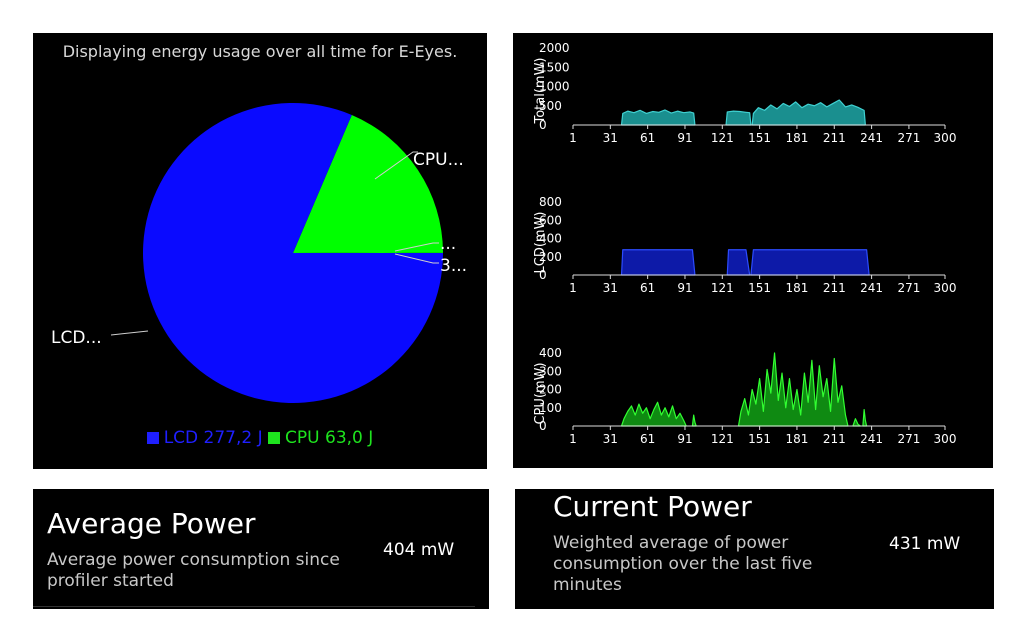 The image size is (1020, 641). Describe the element at coordinates (368, 184) in the screenshot. I see `pie-slice-cpu` at that location.